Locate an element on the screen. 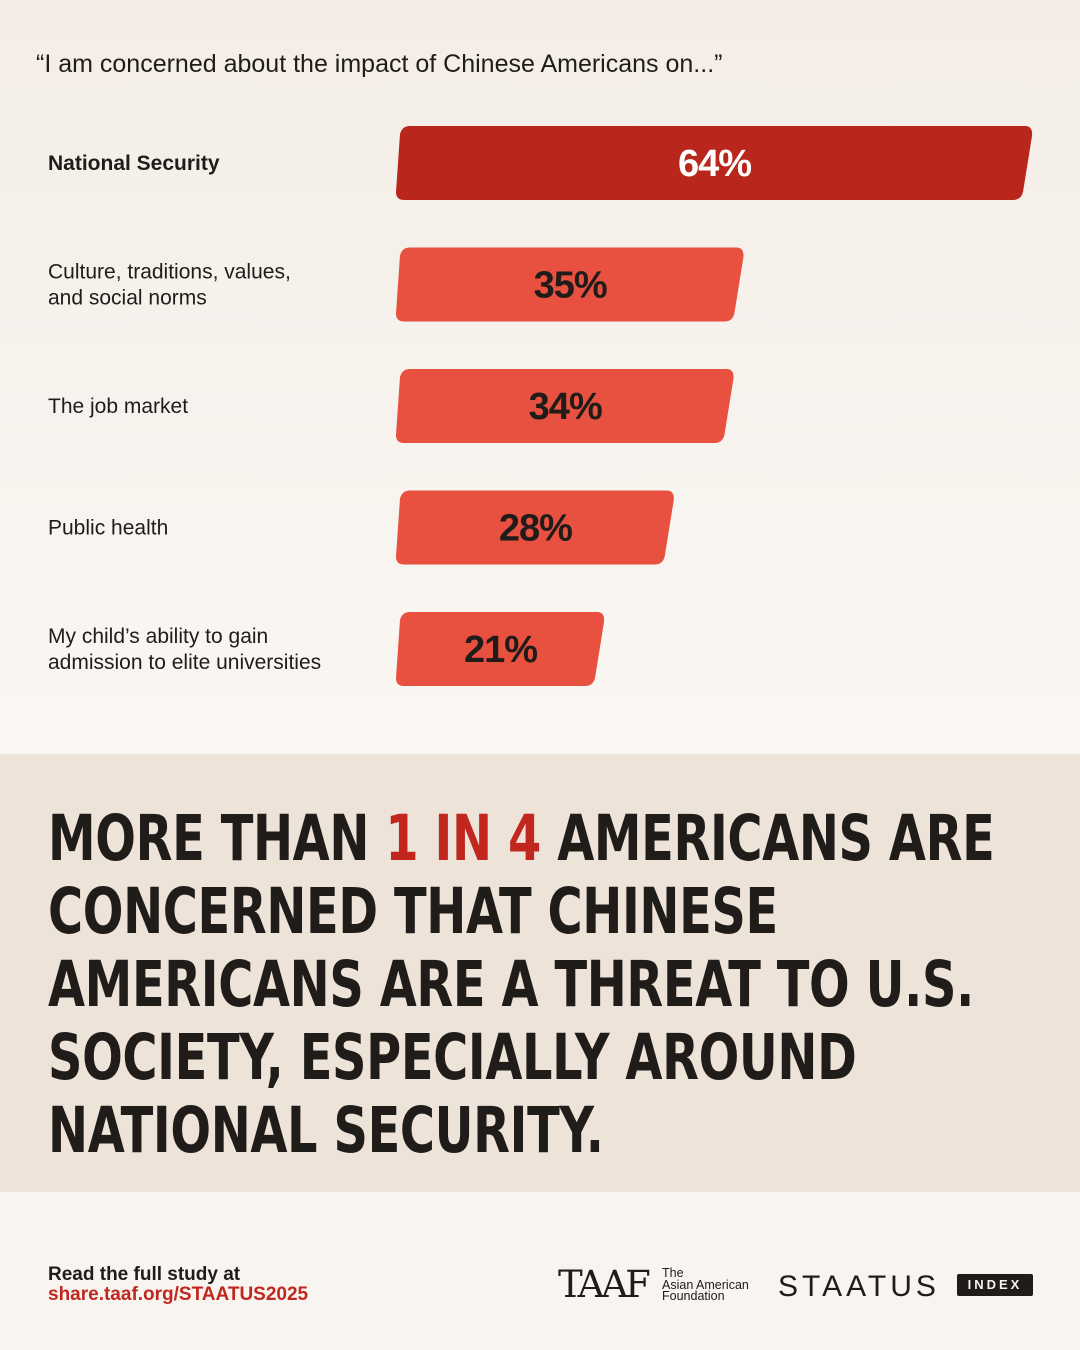  category-label-4: Public health is located at coordinates (108, 528).